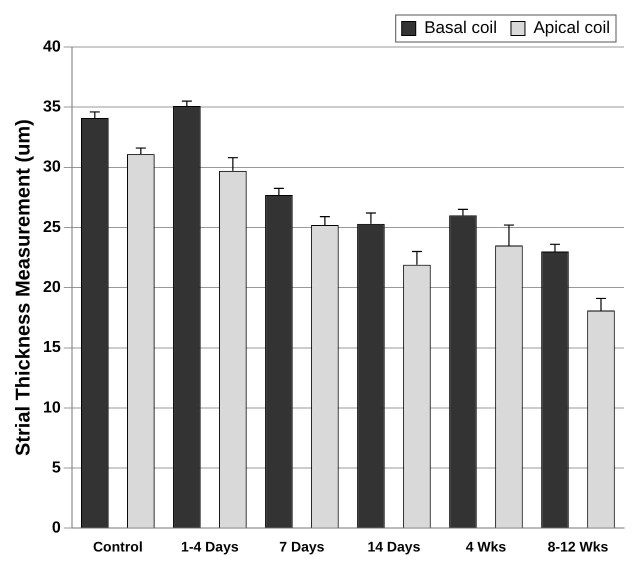 Image resolution: width=636 pixels, height=565 pixels. Describe the element at coordinates (571, 28) in the screenshot. I see `legend-label: Apical coil` at that location.